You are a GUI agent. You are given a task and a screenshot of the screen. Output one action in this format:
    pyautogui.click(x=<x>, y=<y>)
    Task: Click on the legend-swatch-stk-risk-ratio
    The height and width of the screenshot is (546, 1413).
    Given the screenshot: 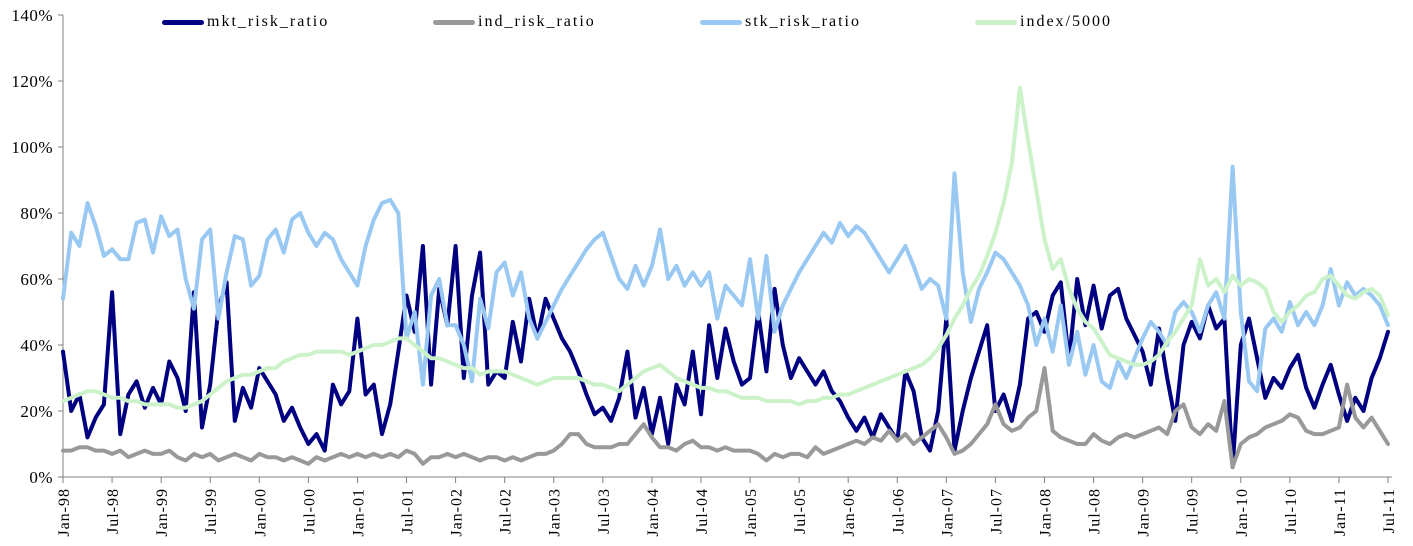 What is the action you would take?
    pyautogui.click(x=721, y=22)
    